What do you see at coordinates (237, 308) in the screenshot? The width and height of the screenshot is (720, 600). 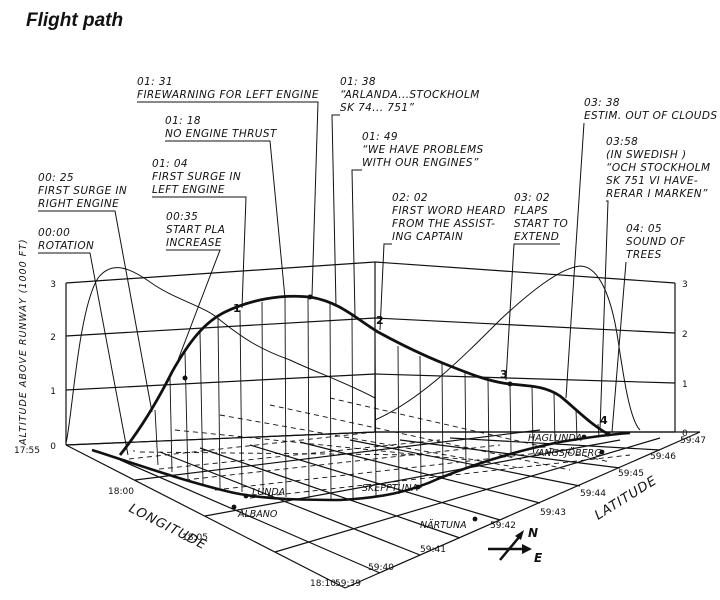 I see `point-label: 1` at bounding box center [237, 308].